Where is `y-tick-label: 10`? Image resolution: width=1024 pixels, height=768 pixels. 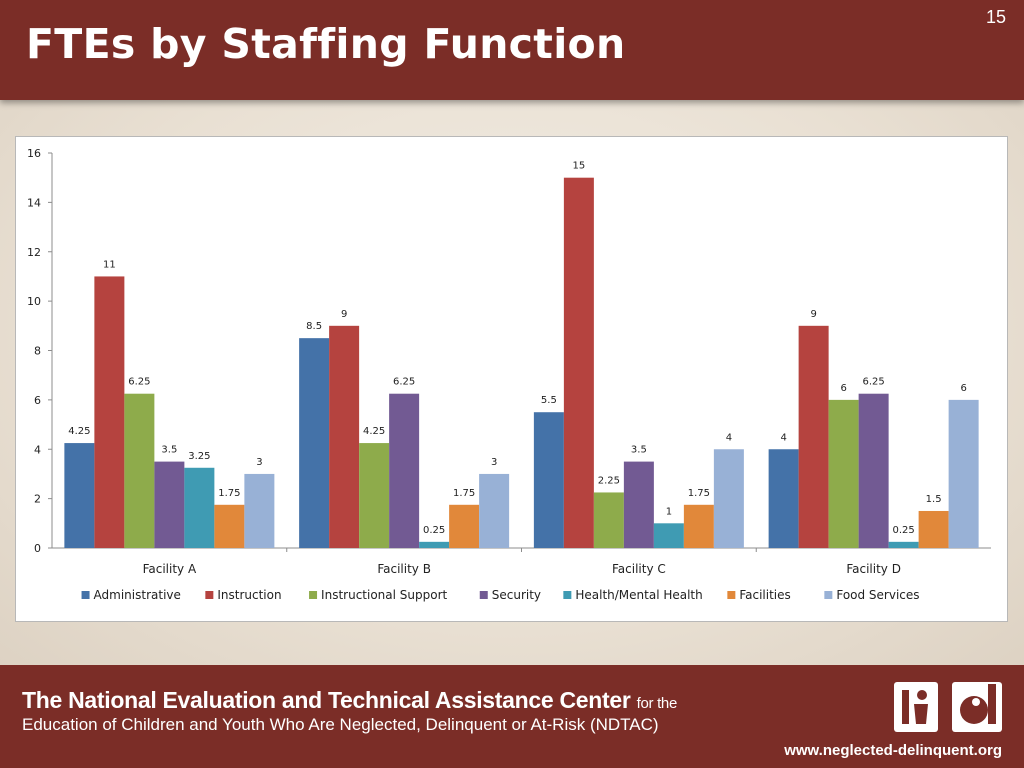 y-tick-label: 10 is located at coordinates (34, 301).